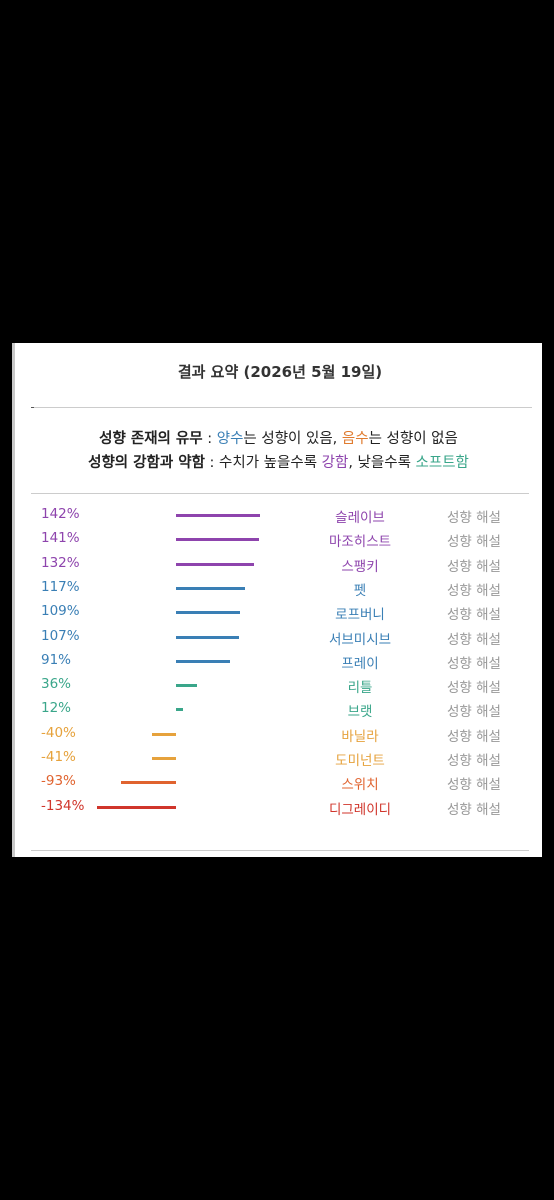 The height and width of the screenshot is (1200, 554). What do you see at coordinates (151, 439) in the screenshot?
I see `legend-text: 성향 존재의 유무` at bounding box center [151, 439].